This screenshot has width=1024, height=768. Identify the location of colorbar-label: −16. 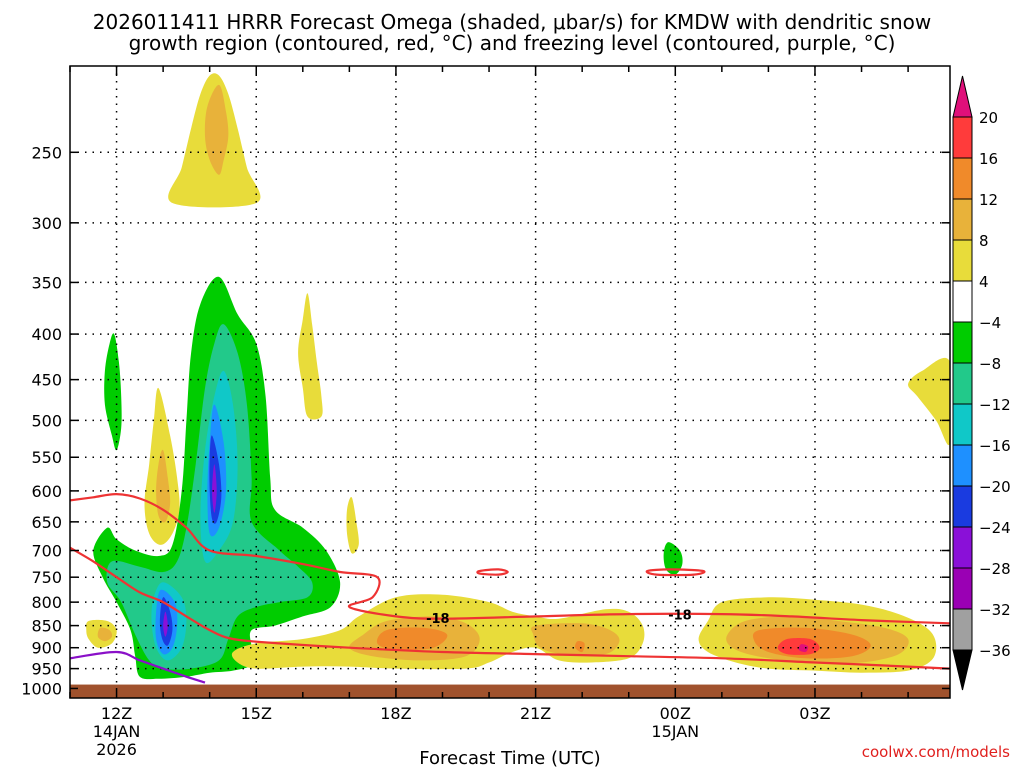
(995, 446).